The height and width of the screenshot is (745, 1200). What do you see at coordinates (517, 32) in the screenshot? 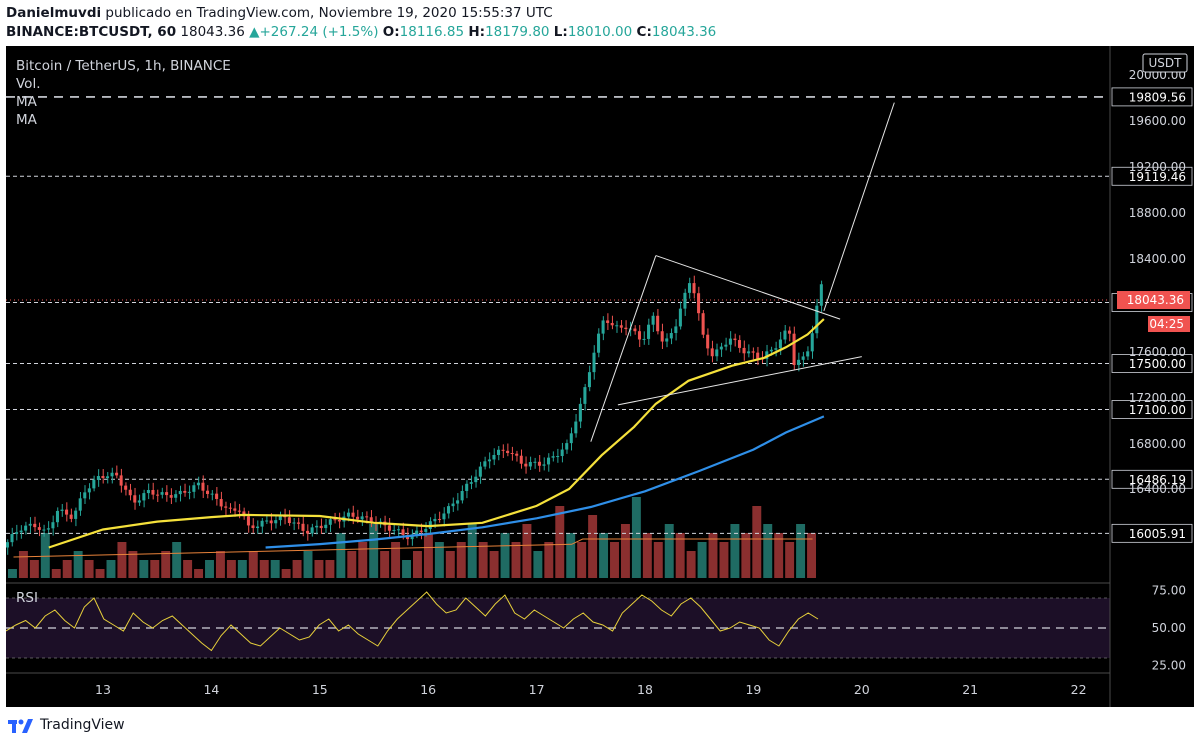
I see `high-value: 18179.80` at bounding box center [517, 32].